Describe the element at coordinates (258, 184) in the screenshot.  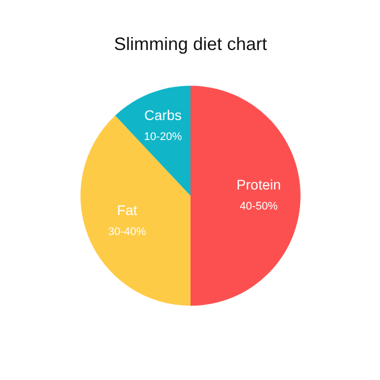
I see `slice-label: Protein` at that location.